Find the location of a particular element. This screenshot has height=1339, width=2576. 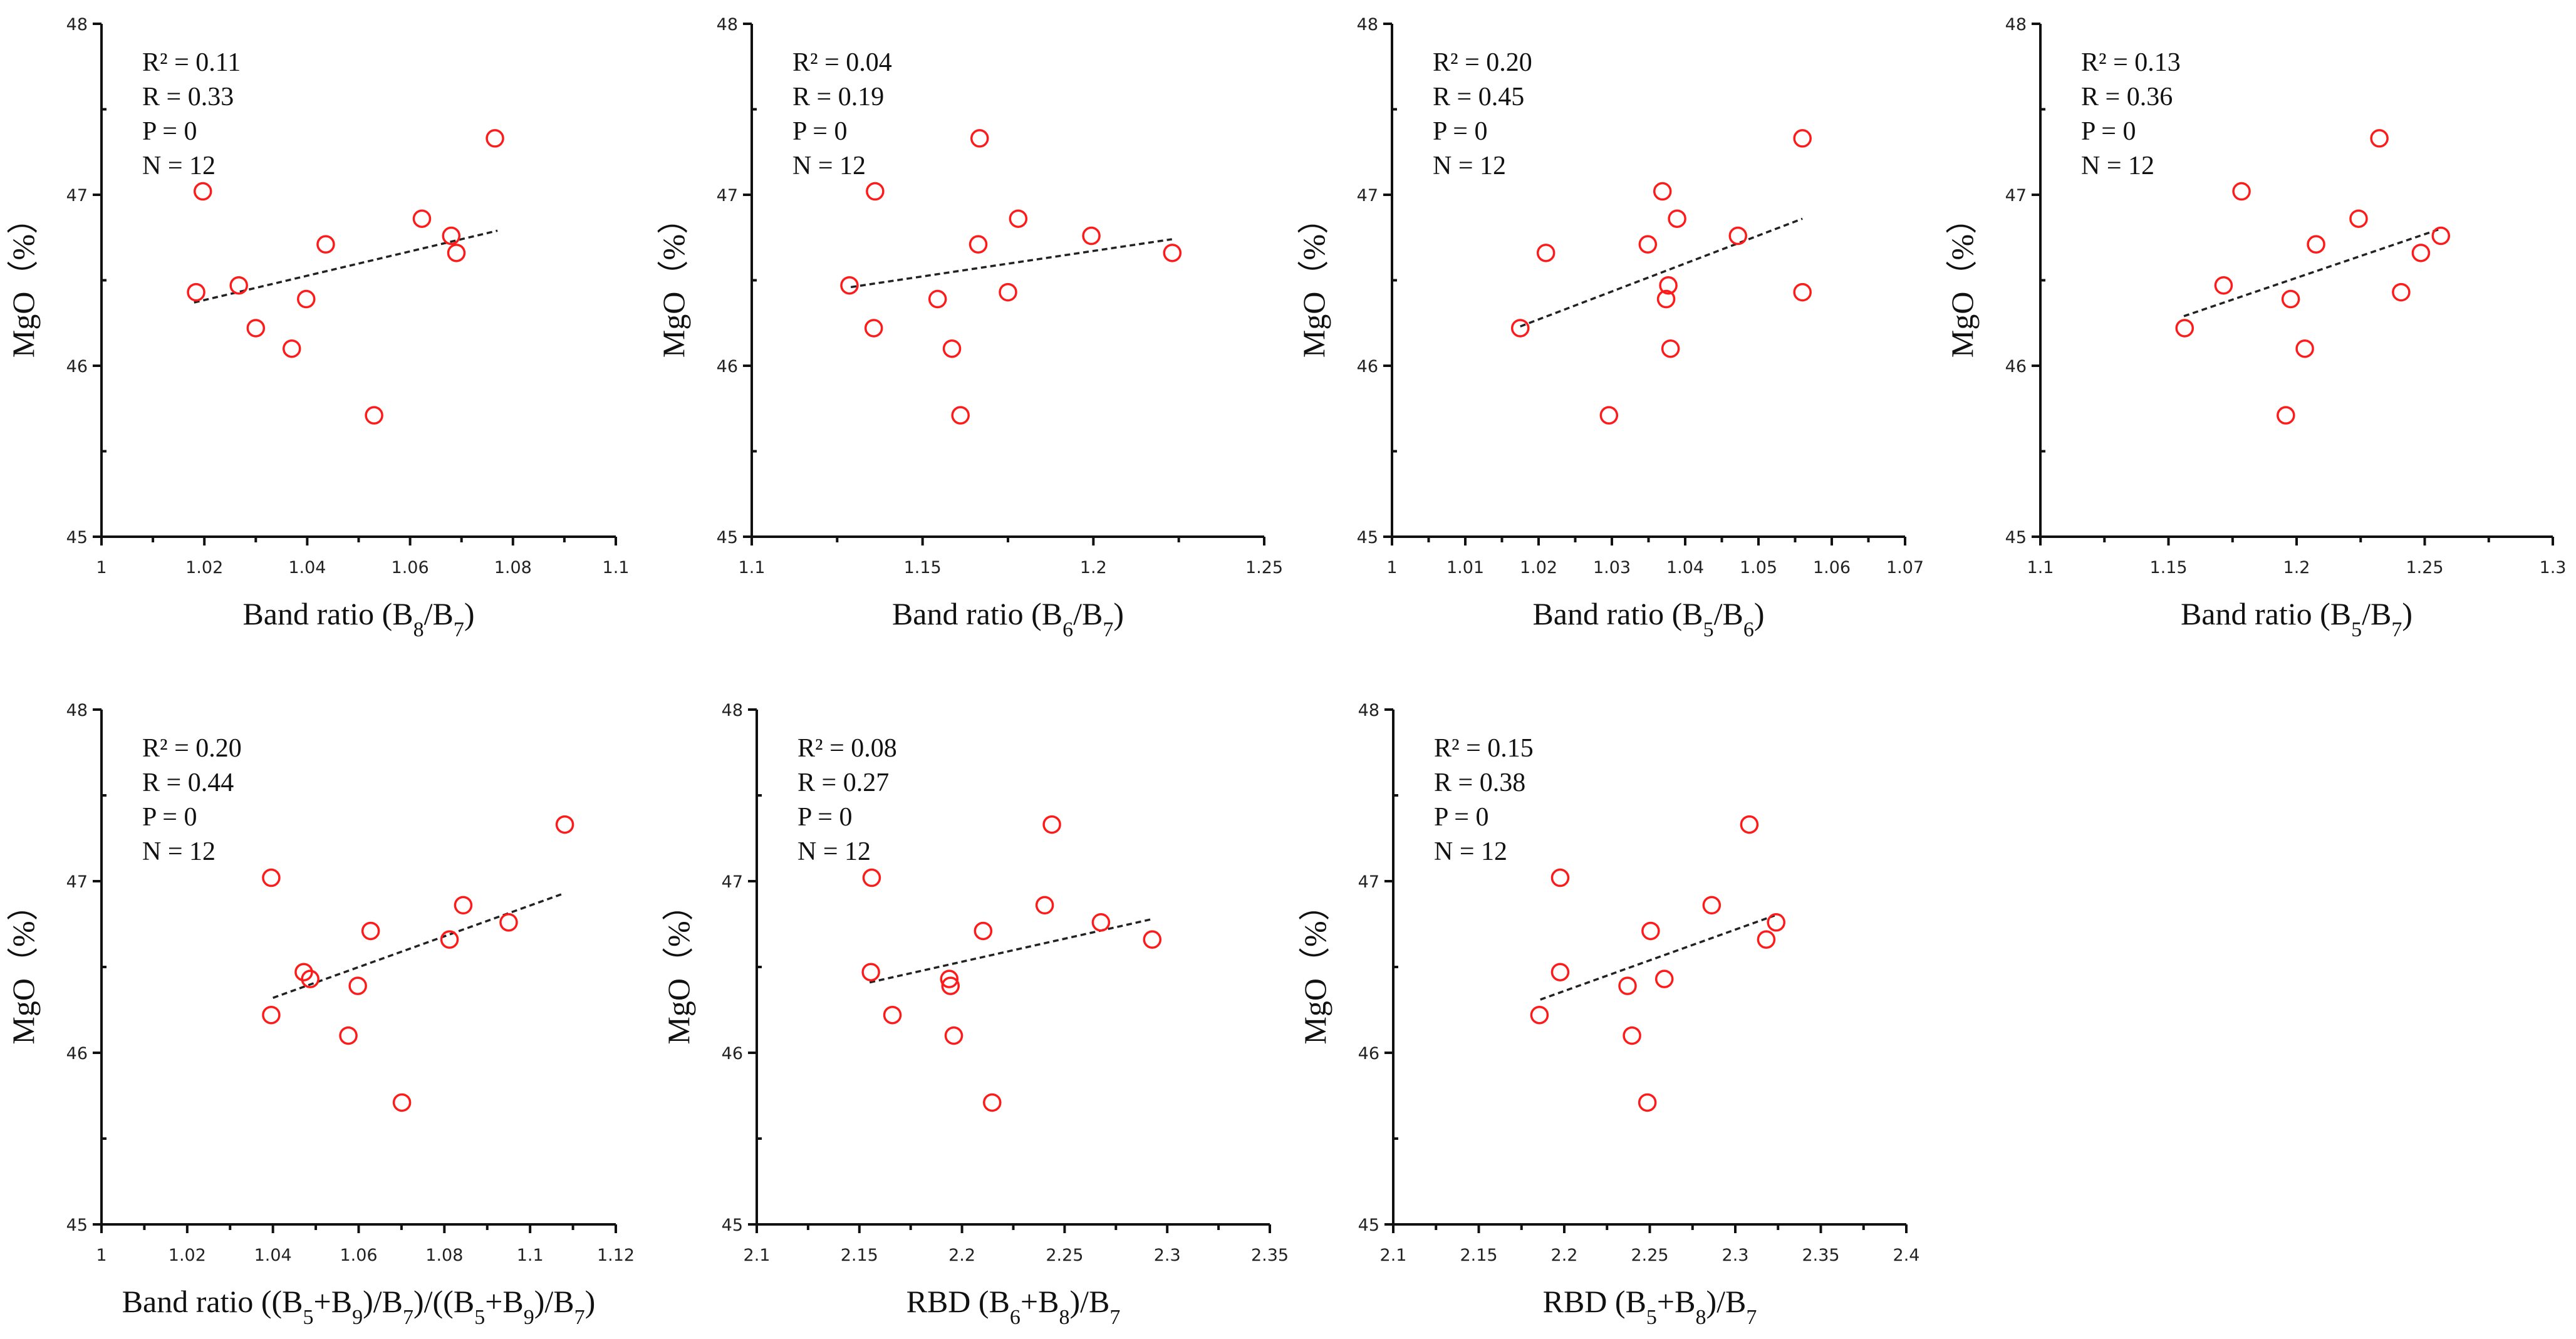

x-axis-title-subscript: 9 is located at coordinates (529, 1317).